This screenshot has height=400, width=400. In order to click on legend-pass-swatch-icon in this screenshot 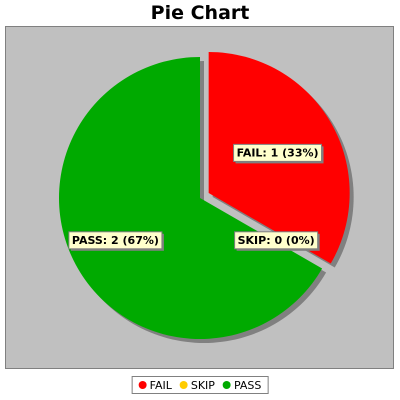, I will do `click(226, 385)`.